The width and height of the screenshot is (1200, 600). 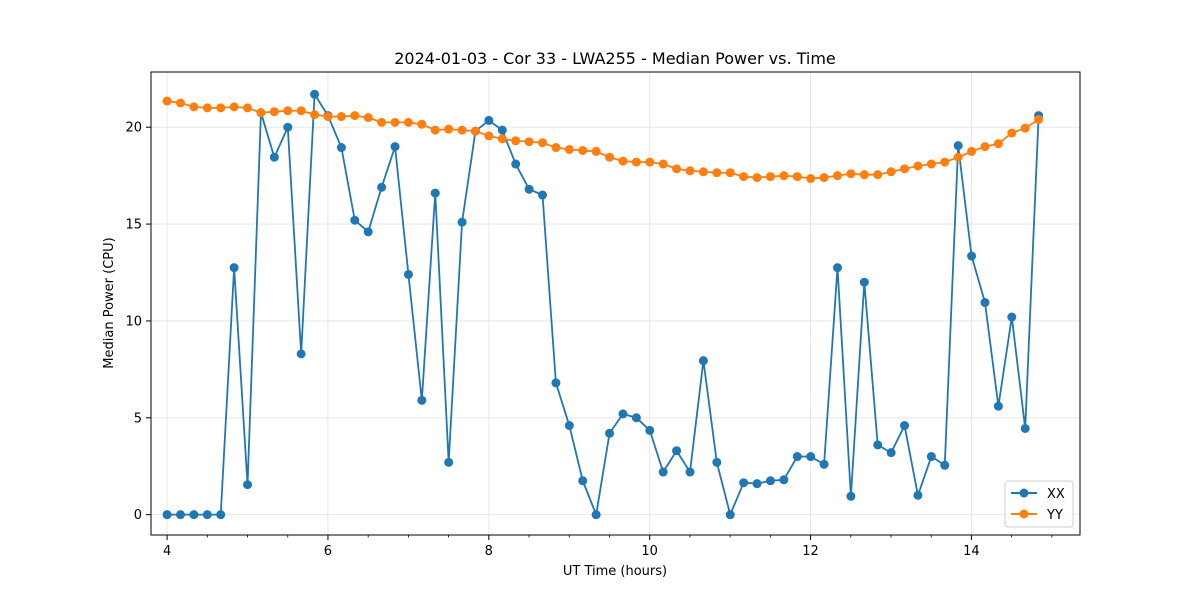 I want to click on y-tick-label: 10, so click(x=133, y=321).